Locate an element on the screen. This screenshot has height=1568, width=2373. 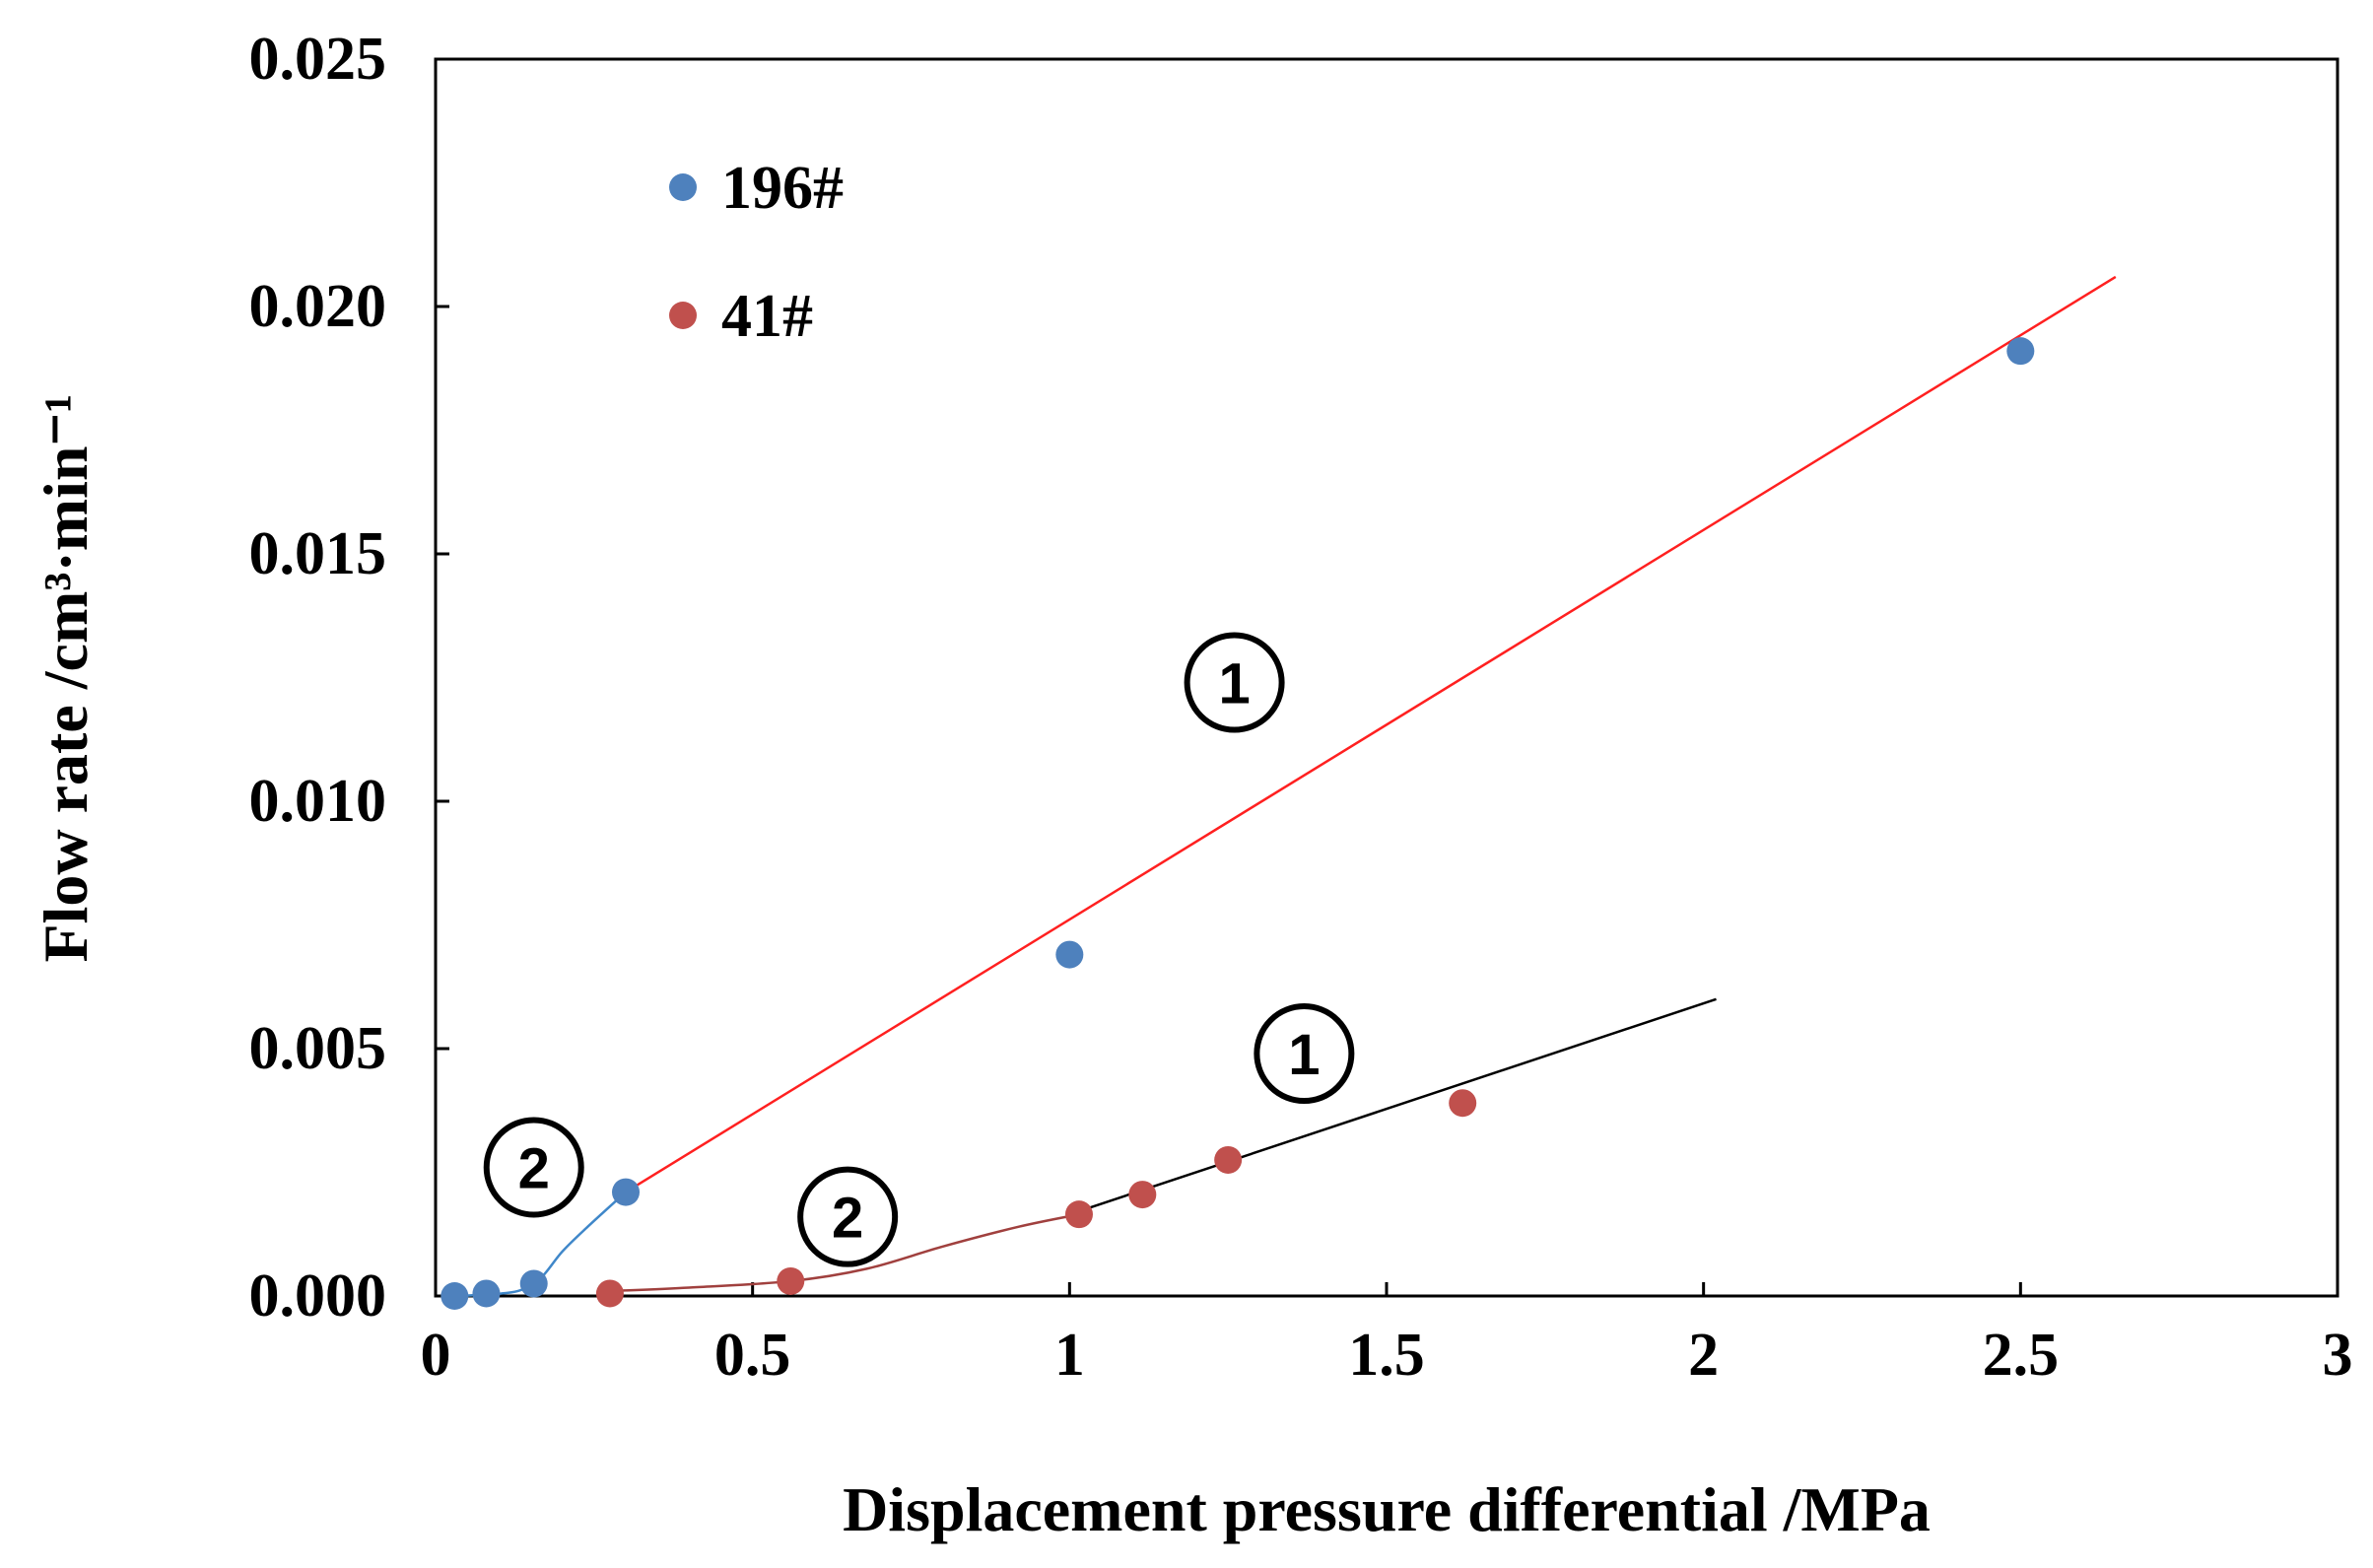
y-tick-label: 0.005 is located at coordinates (318, 1048).